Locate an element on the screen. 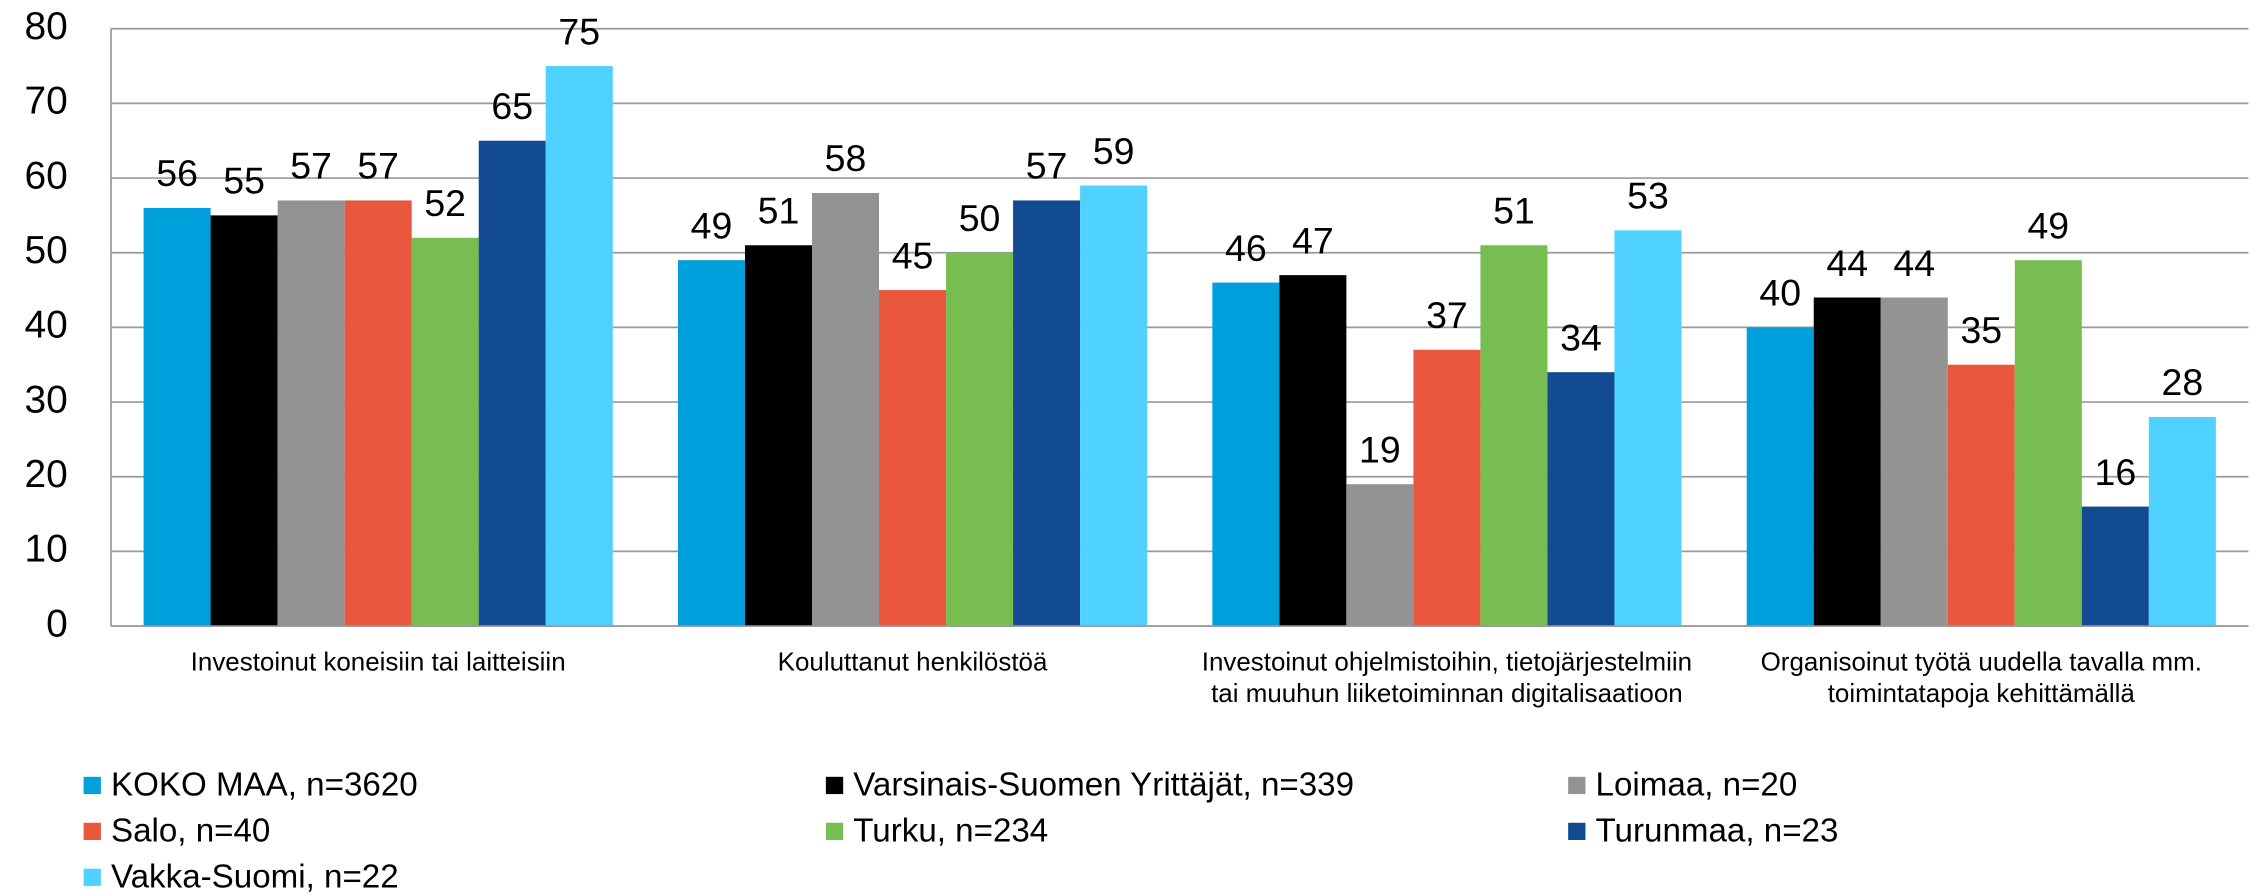  y-tick-label: 20 is located at coordinates (45, 474).